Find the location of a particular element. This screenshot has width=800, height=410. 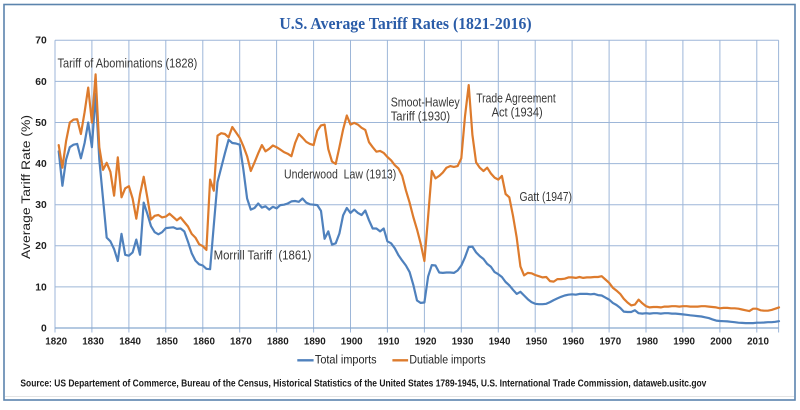

svg-text: 1960 is located at coordinates (573, 342).